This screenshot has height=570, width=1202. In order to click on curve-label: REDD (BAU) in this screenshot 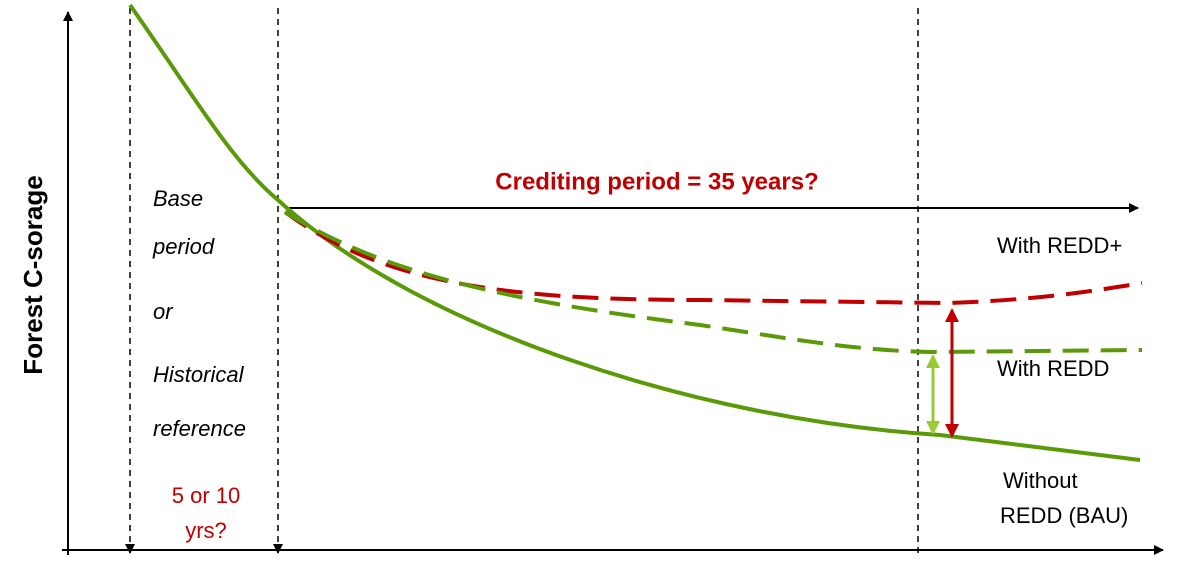, I will do `click(1064, 515)`.